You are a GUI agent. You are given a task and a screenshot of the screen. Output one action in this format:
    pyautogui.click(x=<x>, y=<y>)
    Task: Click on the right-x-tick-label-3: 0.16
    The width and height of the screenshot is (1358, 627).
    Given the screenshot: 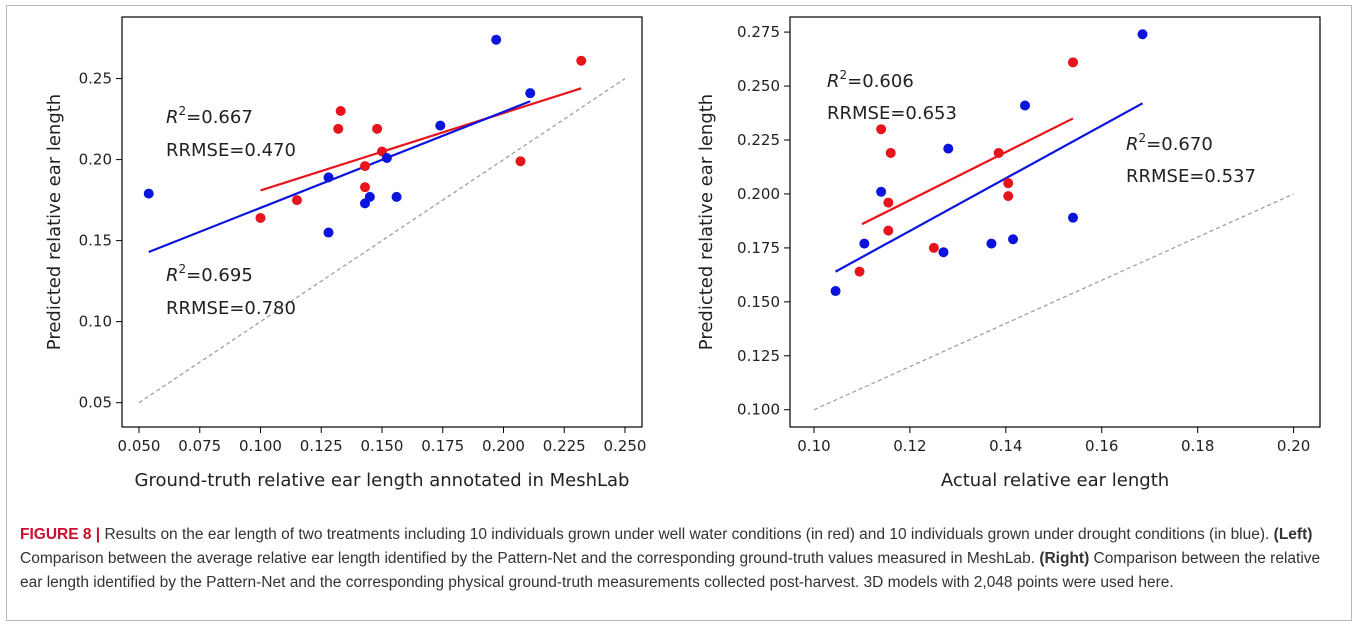 What is the action you would take?
    pyautogui.click(x=1101, y=446)
    